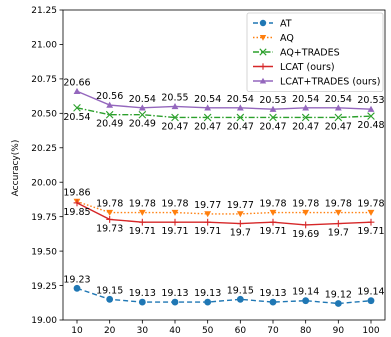  Describe the element at coordinates (263, 52) in the screenshot. I see `legend-marker-aq-trades` at that location.